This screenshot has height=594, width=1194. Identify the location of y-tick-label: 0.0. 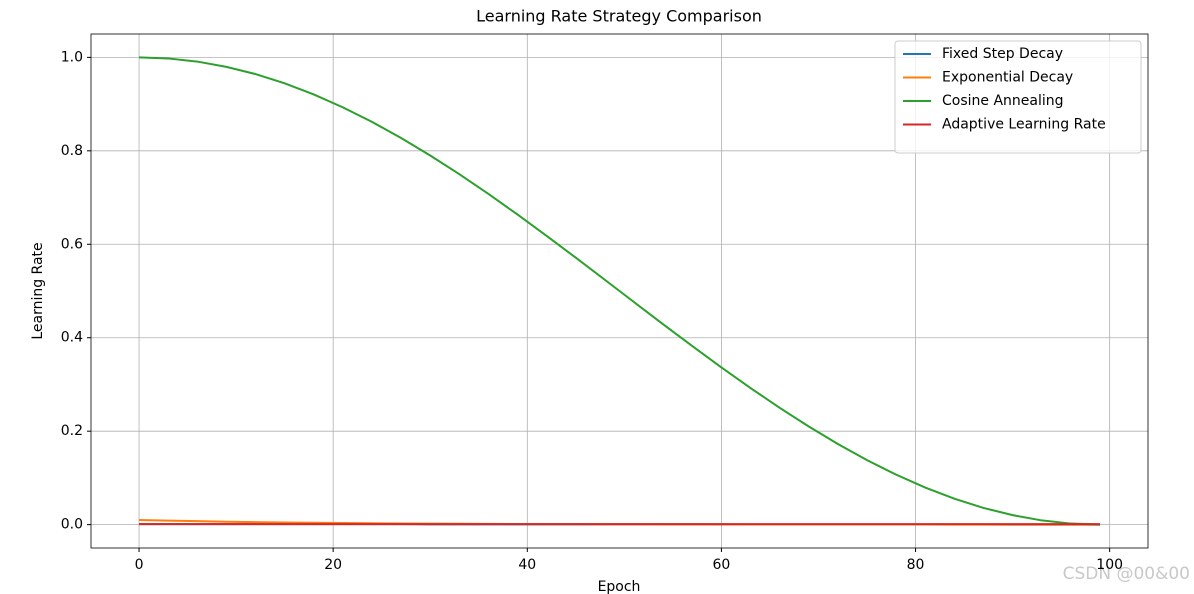
(72, 525).